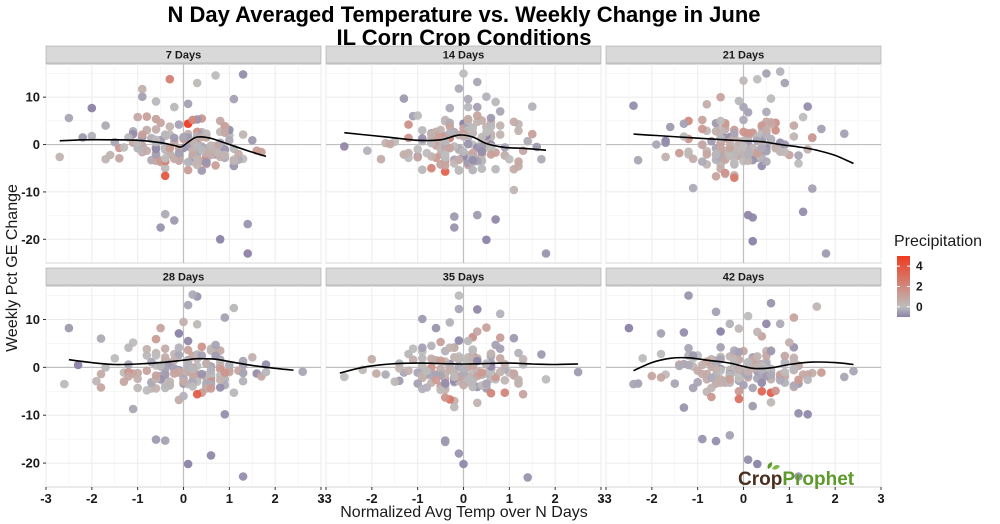 The image size is (1000, 524). Describe the element at coordinates (372, 498) in the screenshot. I see `x-tick-label: -2` at that location.